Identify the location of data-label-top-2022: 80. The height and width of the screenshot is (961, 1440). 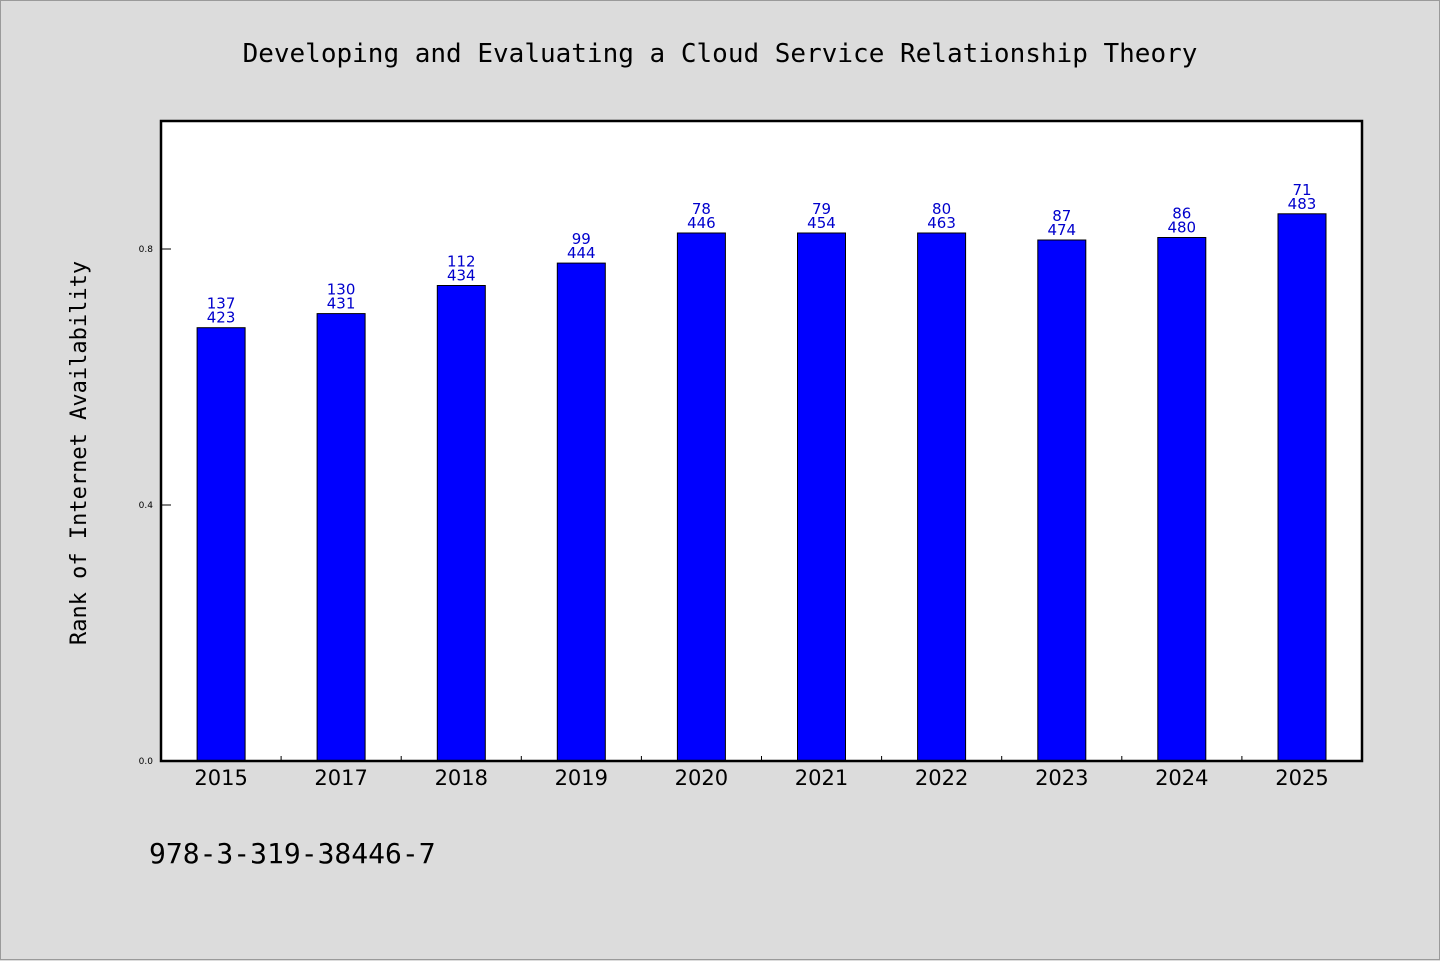
(941, 209).